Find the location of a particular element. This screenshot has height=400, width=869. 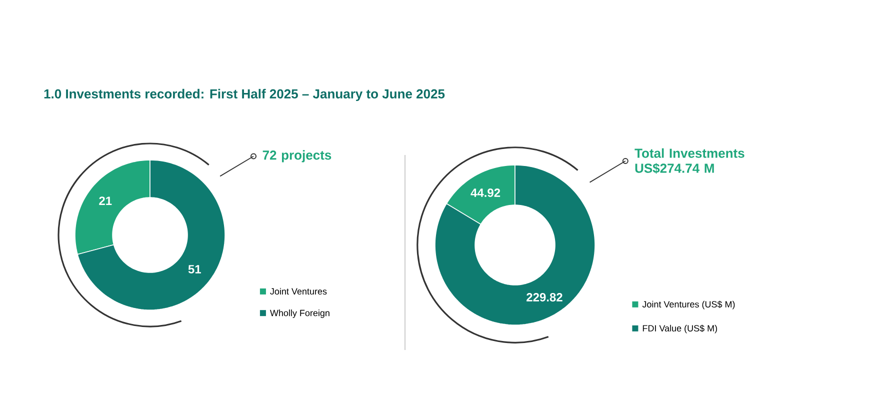

data-label: 51 is located at coordinates (194, 269).